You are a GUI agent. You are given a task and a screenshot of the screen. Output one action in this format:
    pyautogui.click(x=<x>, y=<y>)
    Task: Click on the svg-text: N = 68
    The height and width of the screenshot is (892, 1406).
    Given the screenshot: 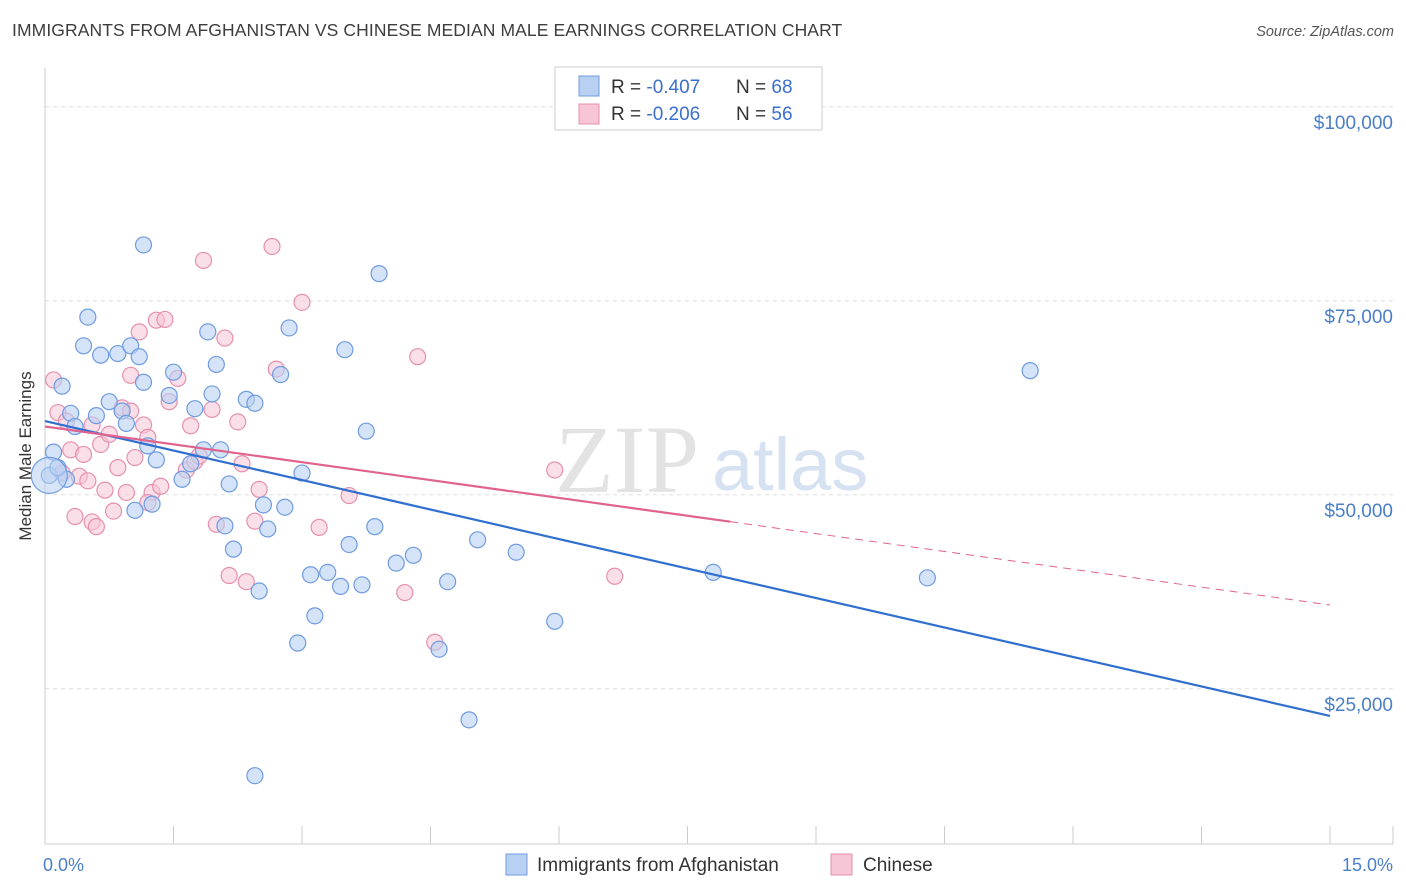 What is the action you would take?
    pyautogui.click(x=764, y=87)
    